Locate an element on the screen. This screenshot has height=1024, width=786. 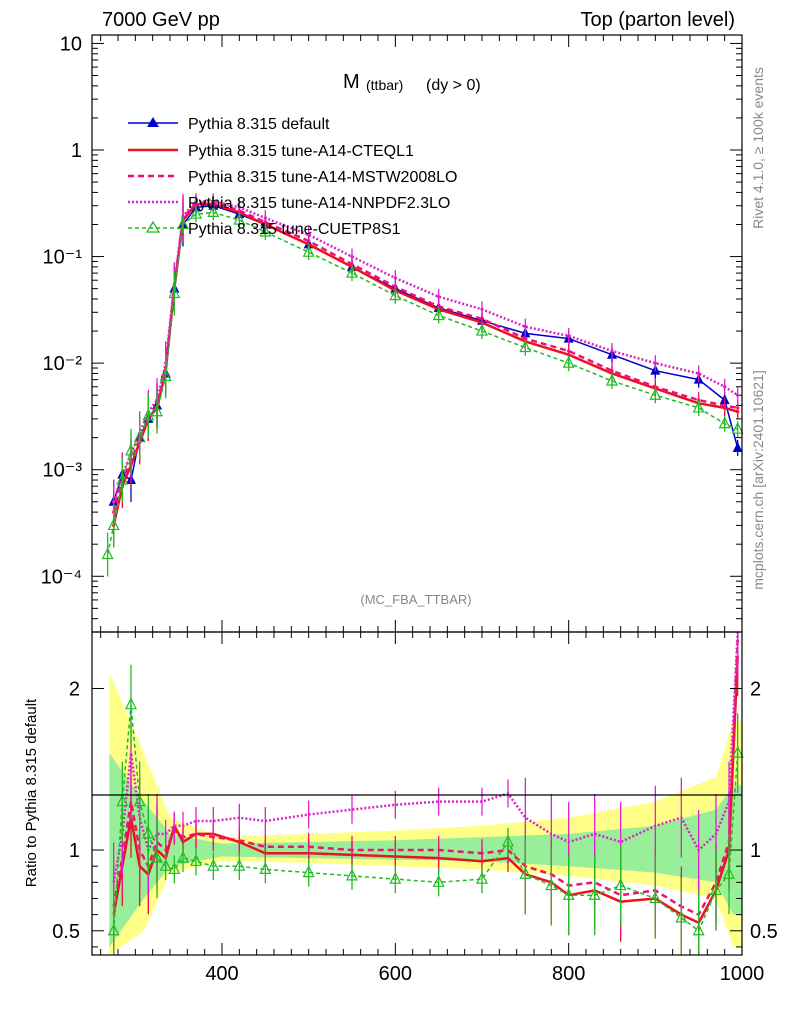
plot-title-cond: (dy > 0) is located at coordinates (453, 85).